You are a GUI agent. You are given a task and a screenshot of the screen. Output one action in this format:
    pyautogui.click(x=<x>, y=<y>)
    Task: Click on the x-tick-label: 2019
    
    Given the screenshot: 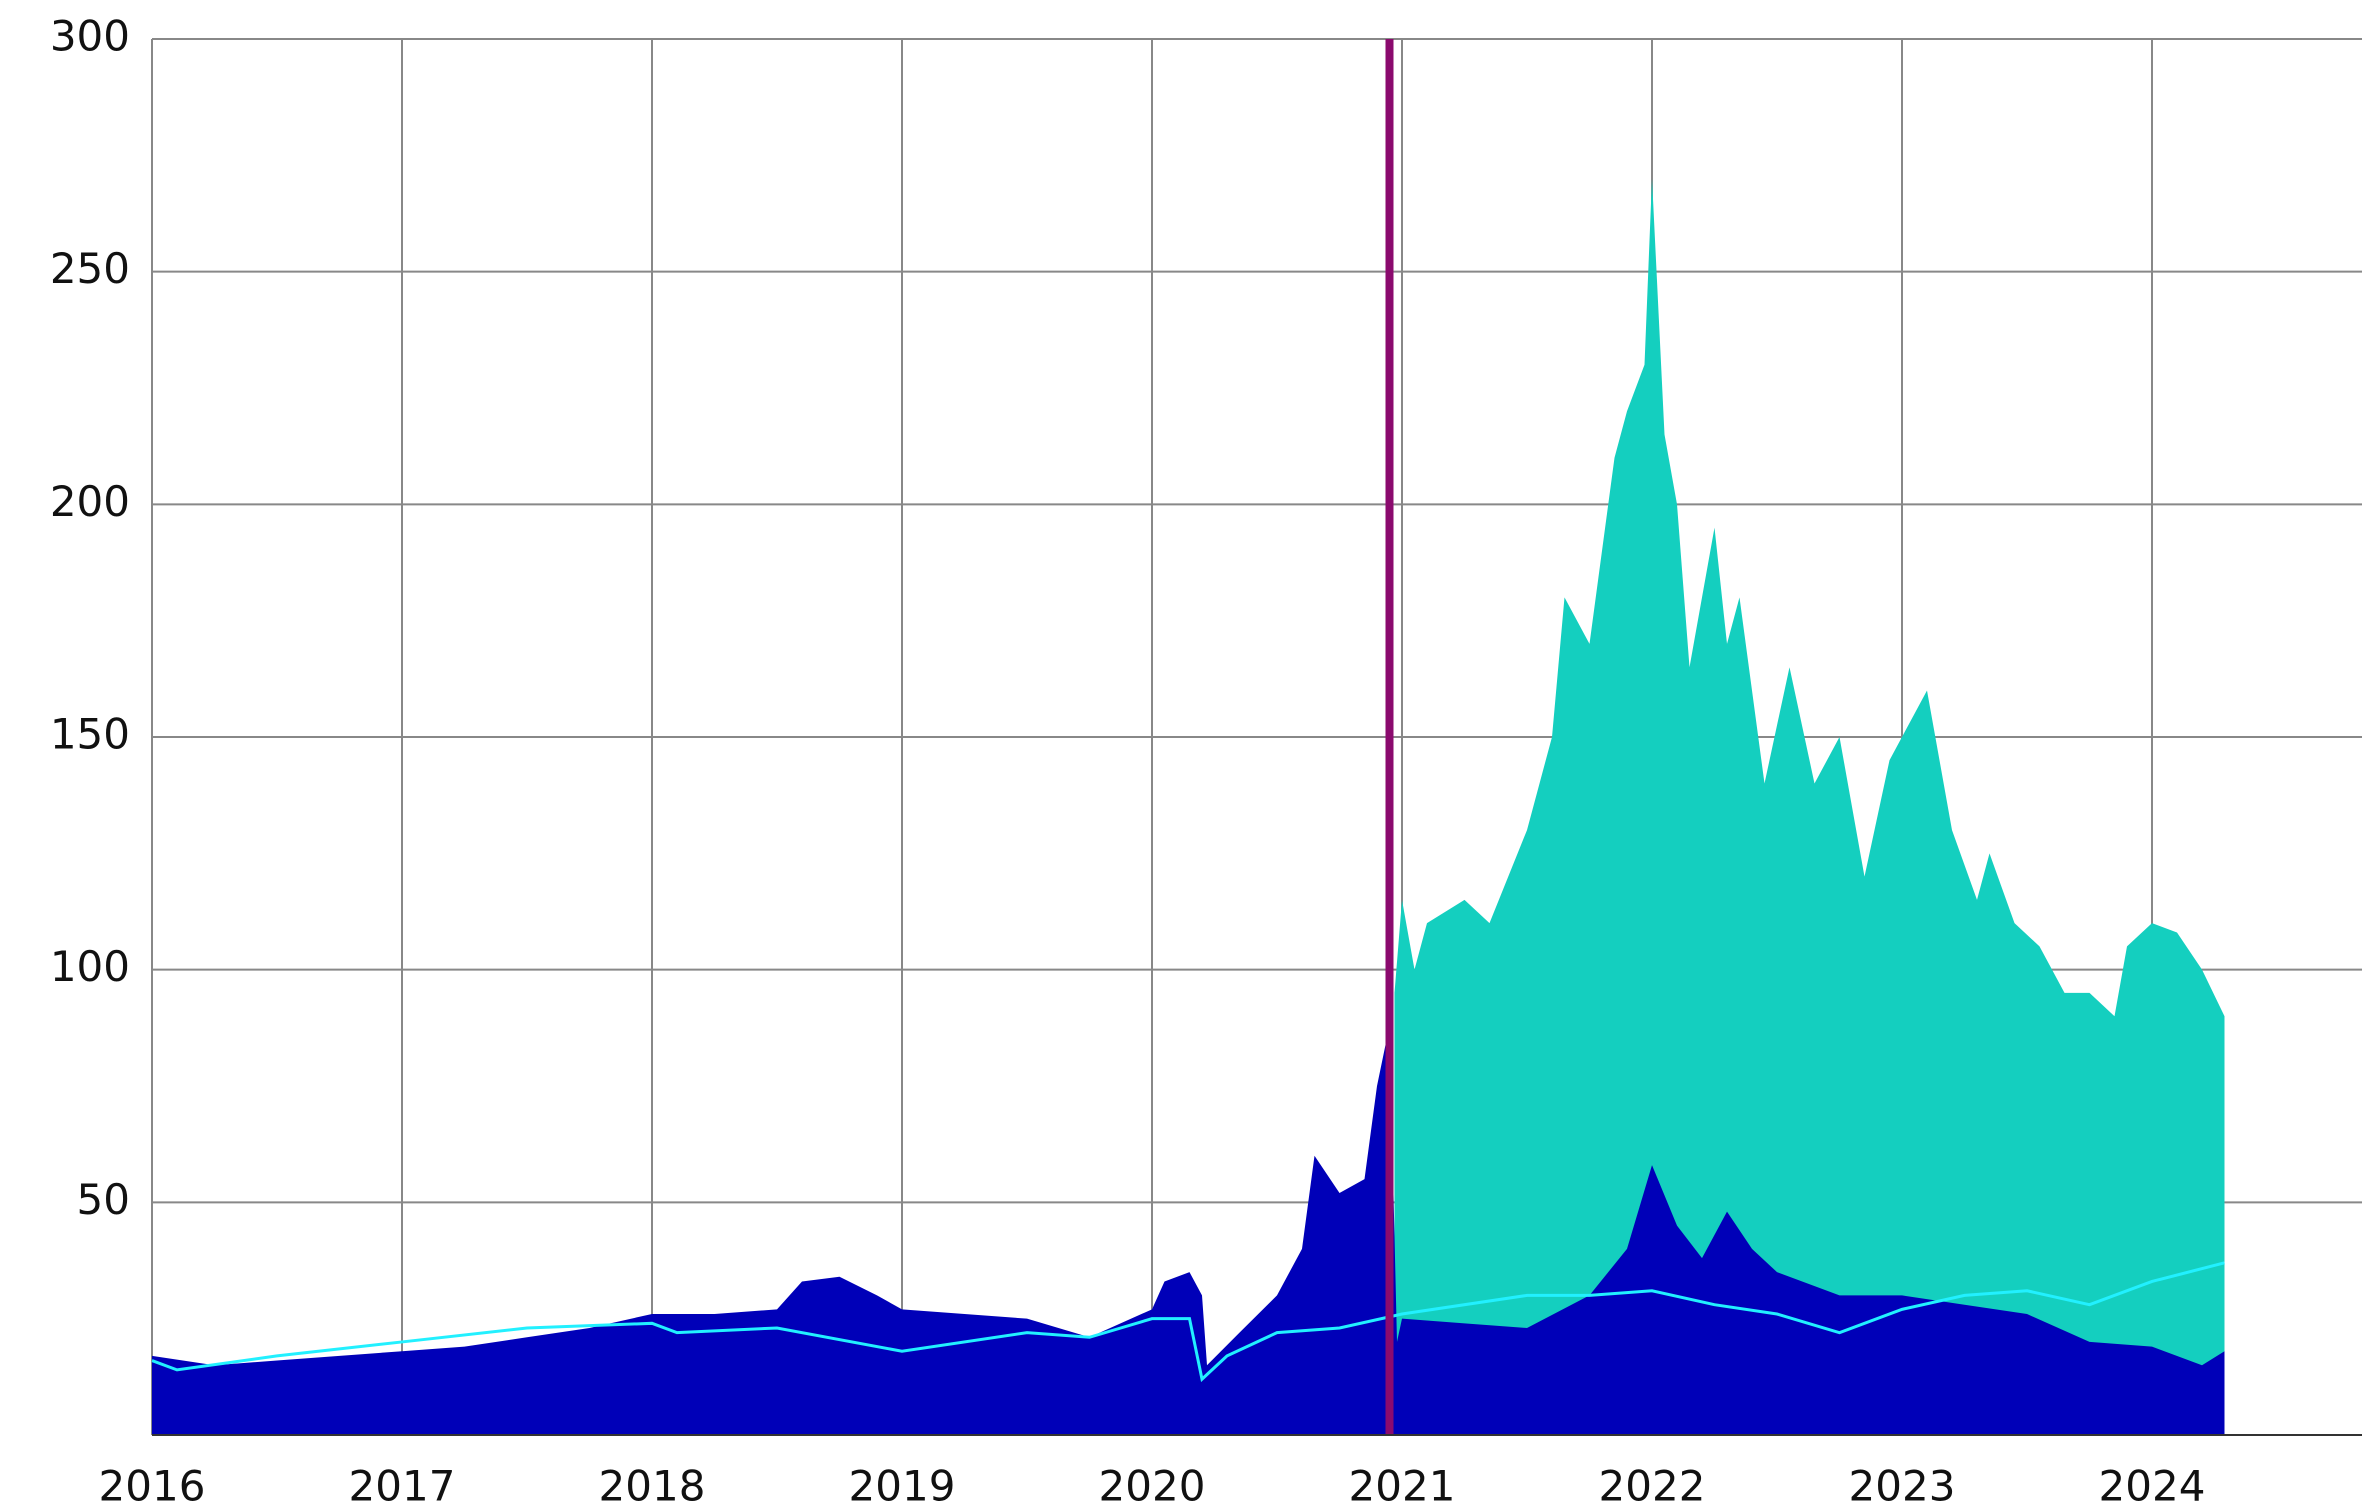 What is the action you would take?
    pyautogui.click(x=902, y=1485)
    